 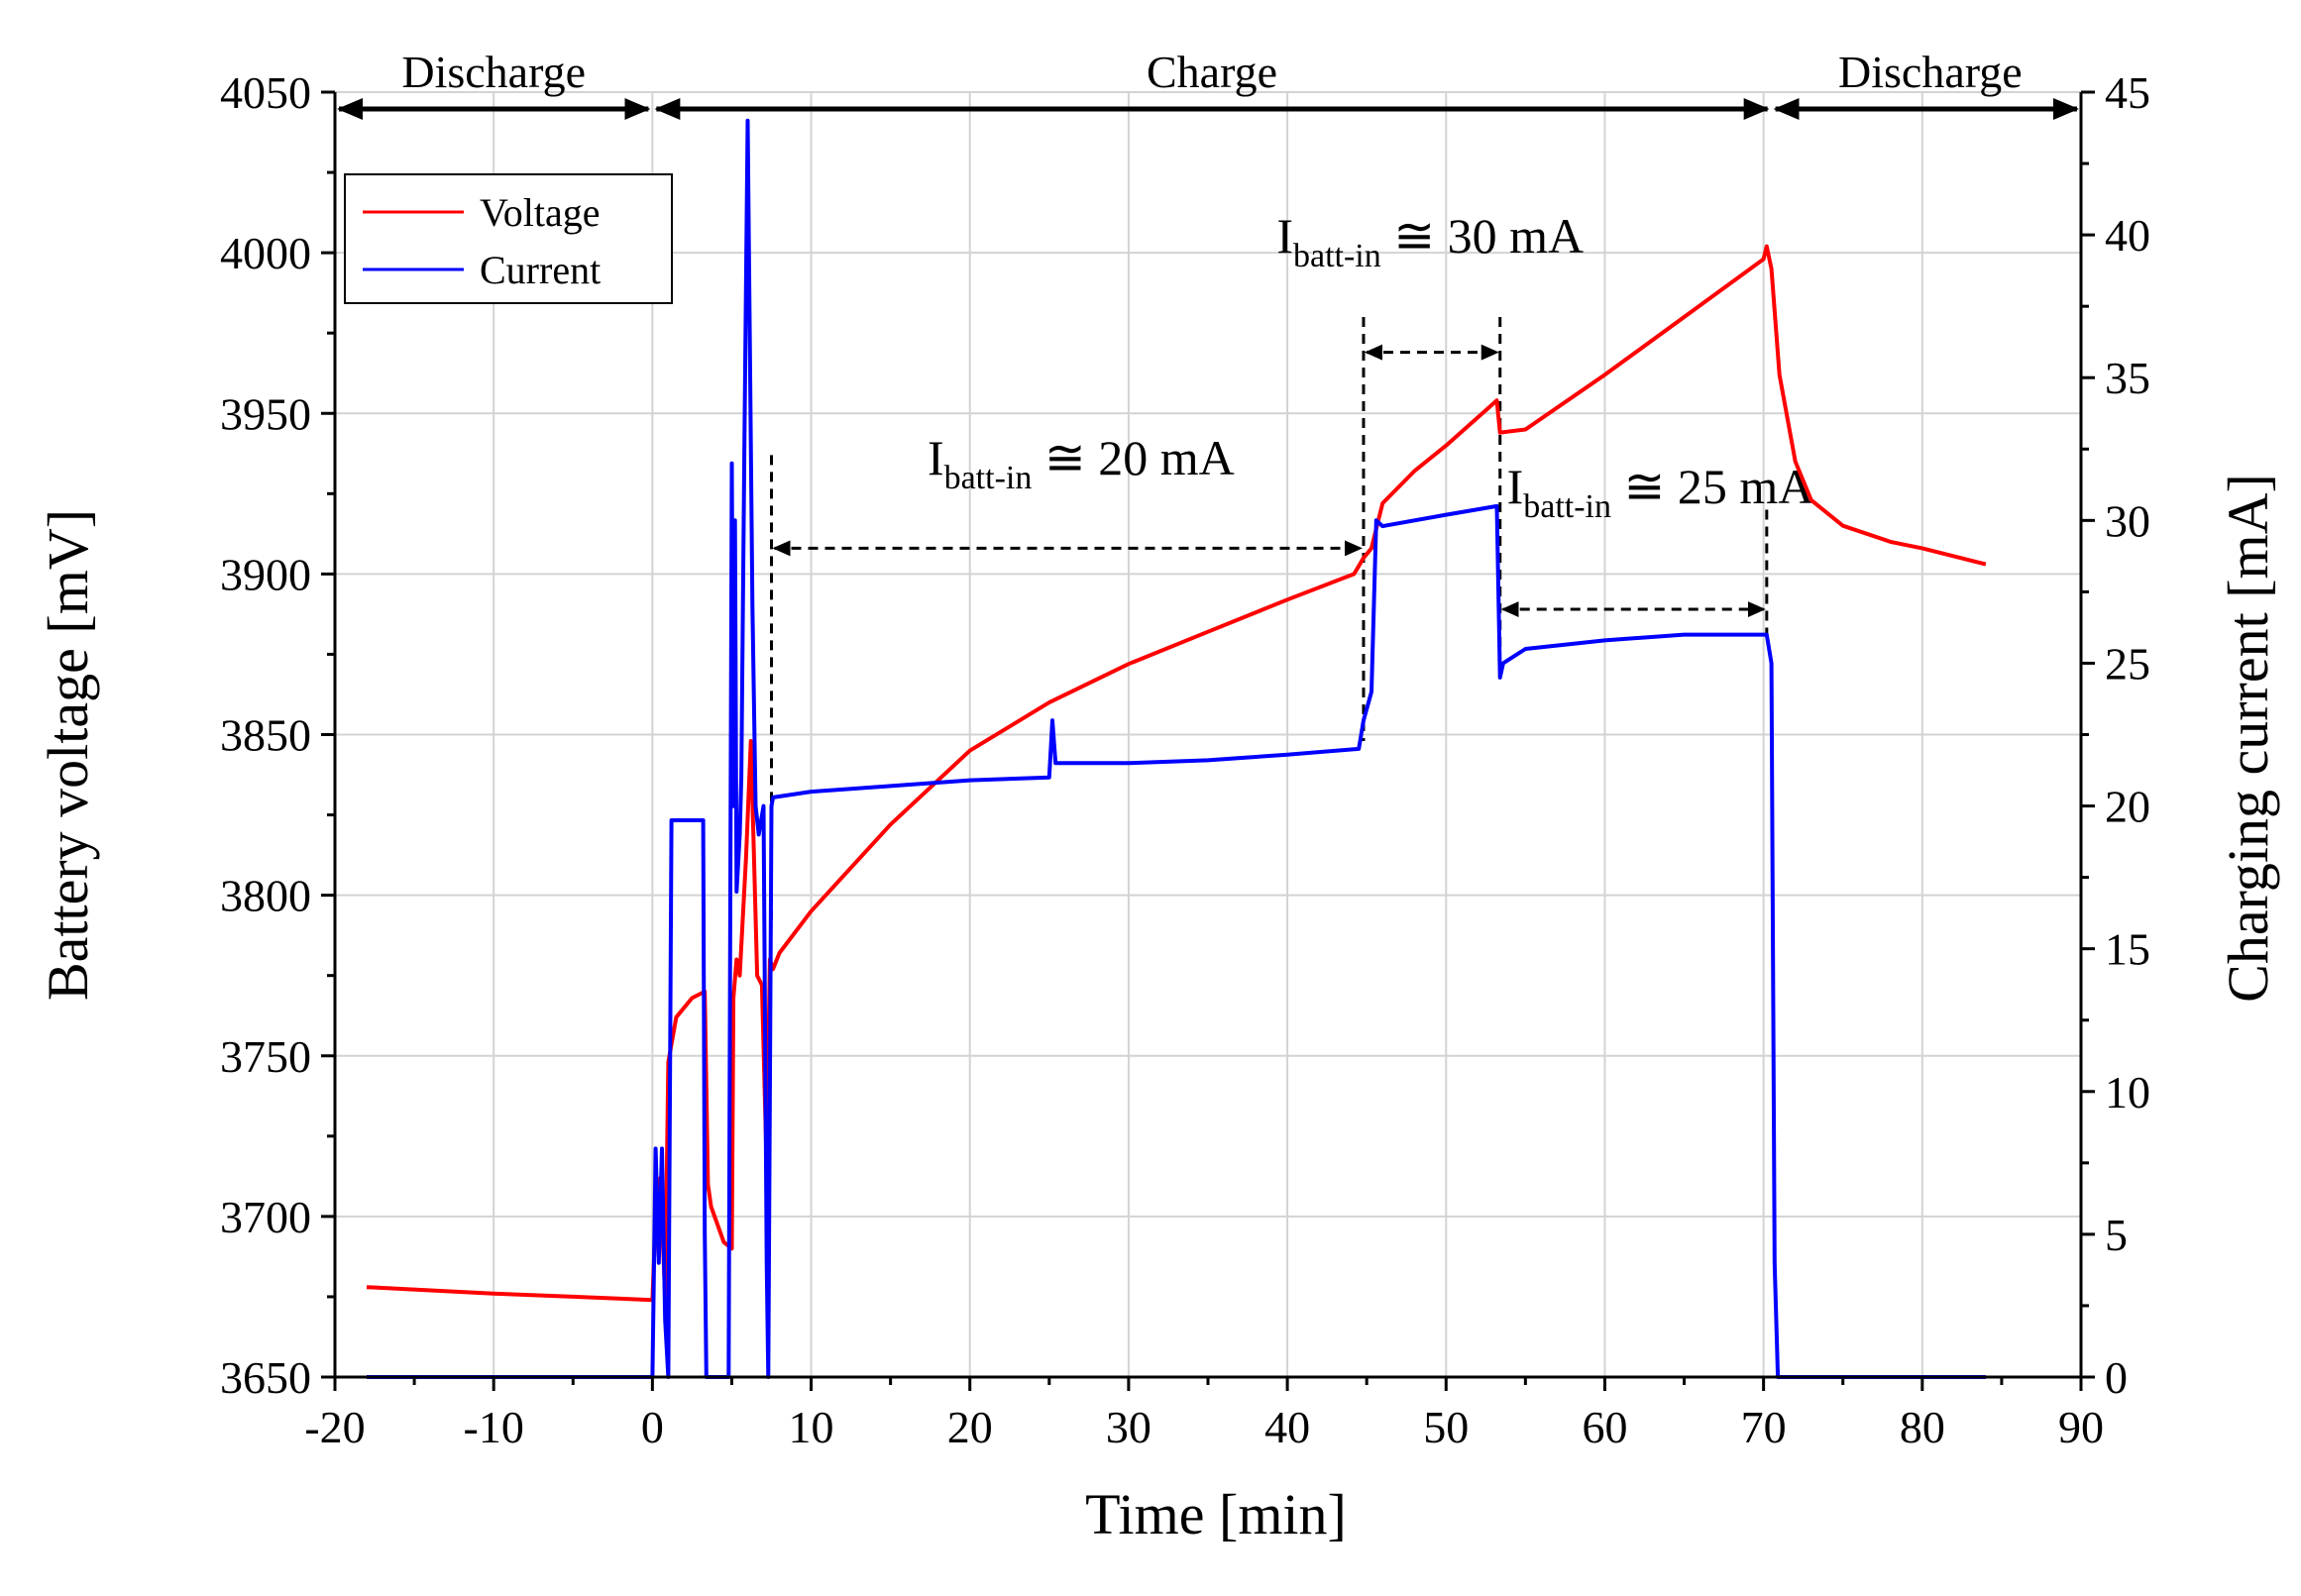 What do you see at coordinates (1712, 486) in the screenshot?
I see `annotation-value: ≅ 25 mA` at bounding box center [1712, 486].